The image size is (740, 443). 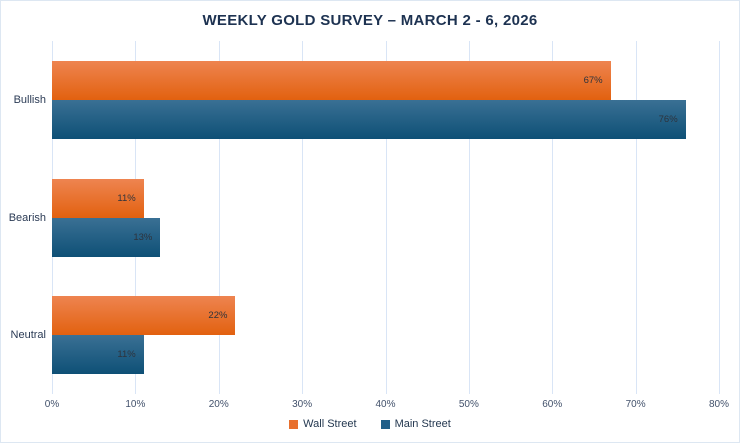 I want to click on bar-bullish-main-street: 76%, so click(x=369, y=119).